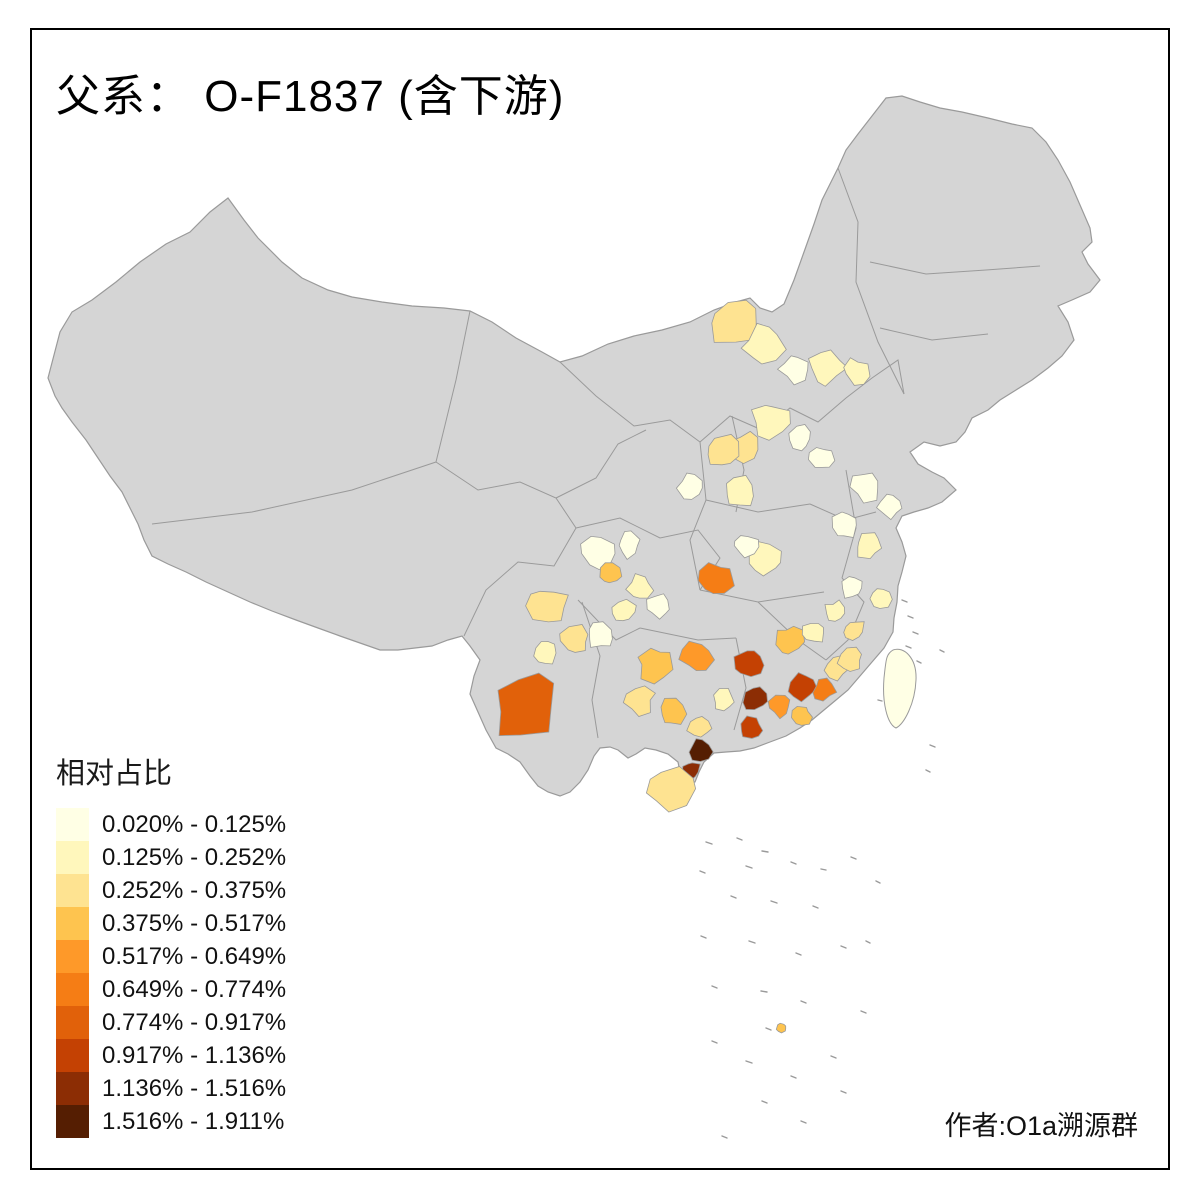 The image size is (1200, 1200). I want to click on legend-title: 相对占比, so click(114, 774).